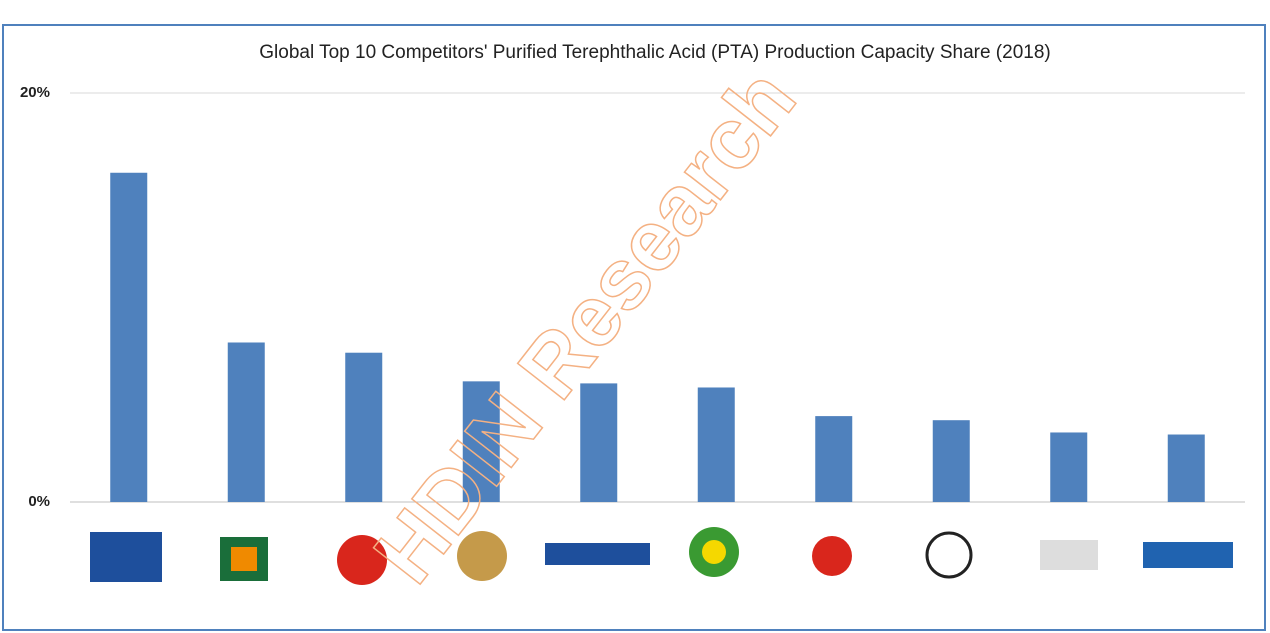  What do you see at coordinates (661, 556) in the screenshot?
I see `logos` at bounding box center [661, 556].